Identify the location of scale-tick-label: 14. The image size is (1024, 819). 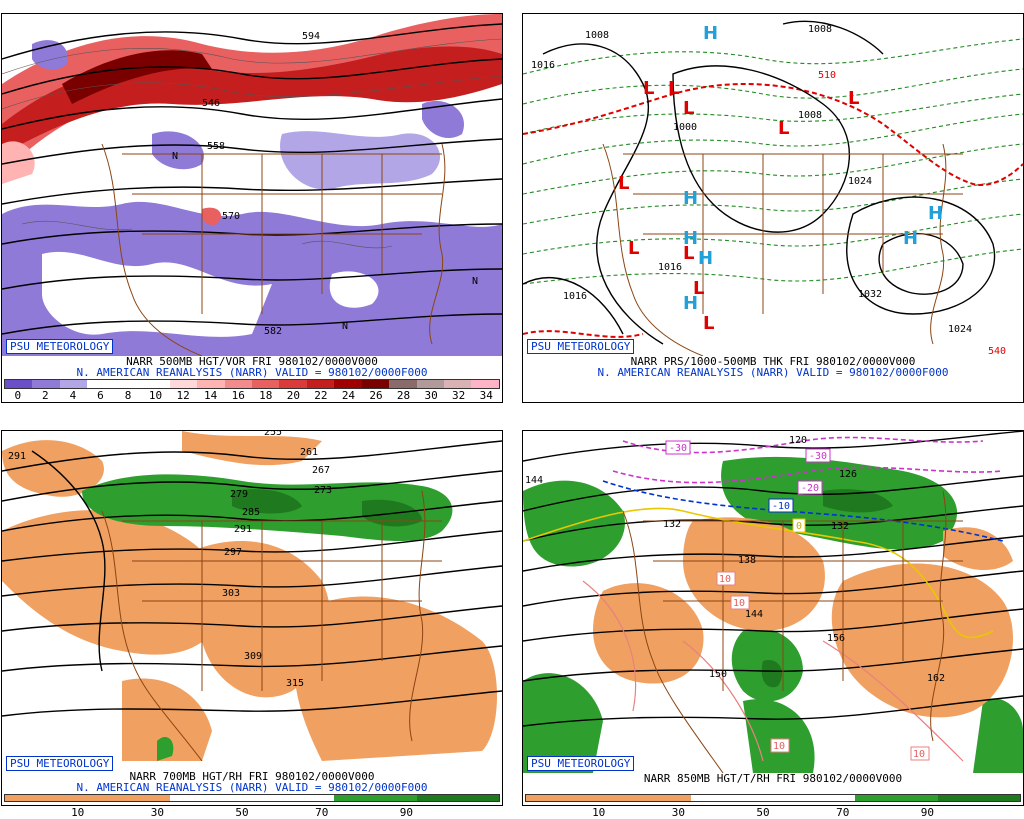
(211, 395).